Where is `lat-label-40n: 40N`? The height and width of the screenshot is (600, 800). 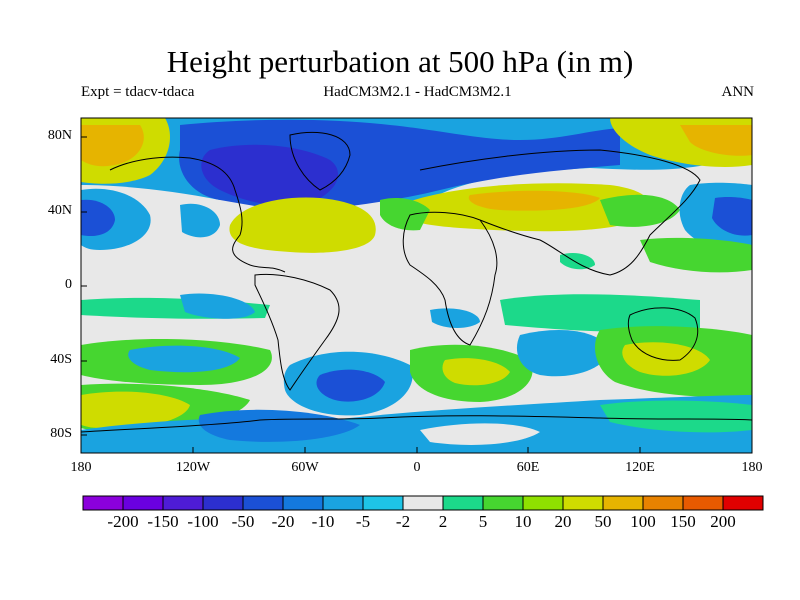 lat-label-40n: 40N is located at coordinates (59, 210).